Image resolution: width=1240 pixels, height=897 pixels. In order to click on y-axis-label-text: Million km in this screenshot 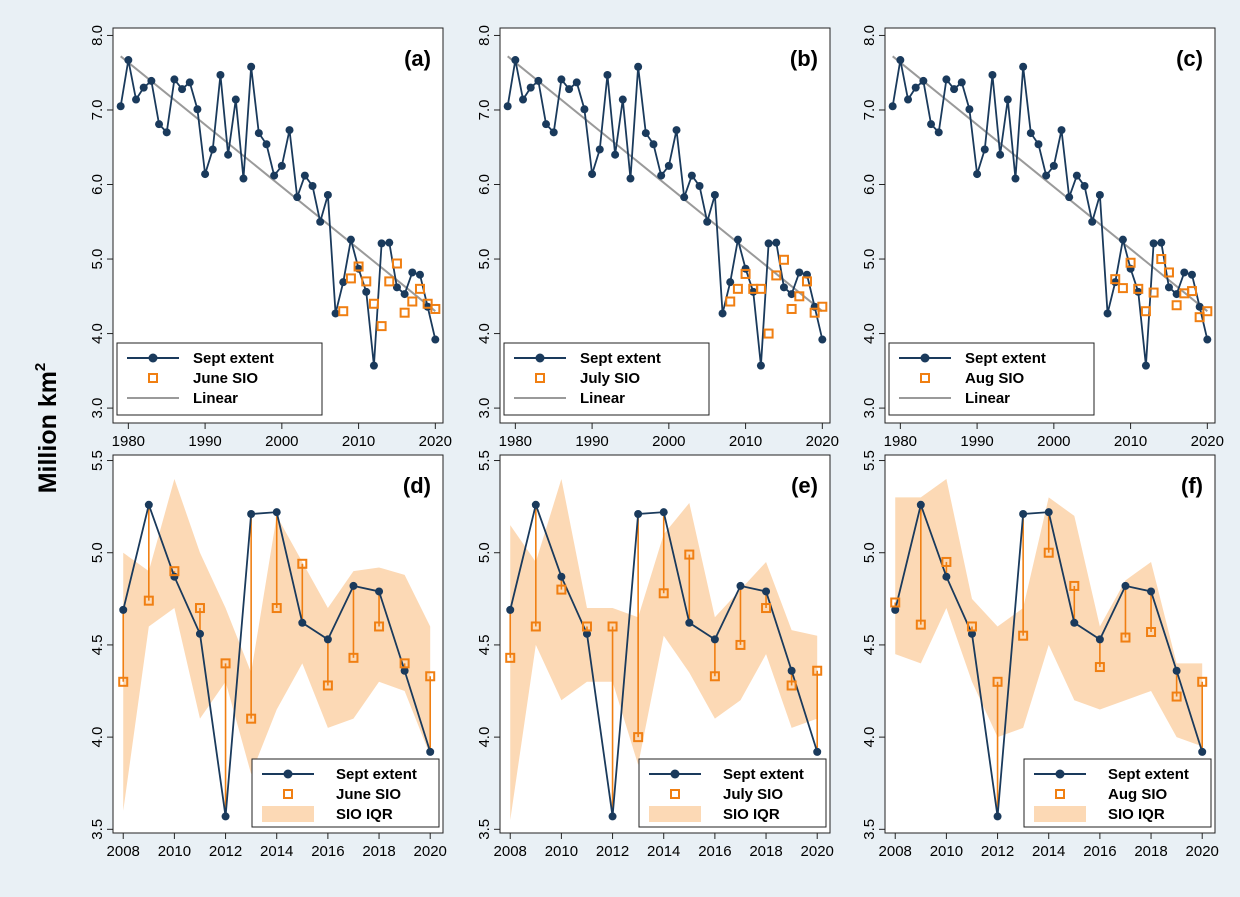, I will do `click(48, 432)`.